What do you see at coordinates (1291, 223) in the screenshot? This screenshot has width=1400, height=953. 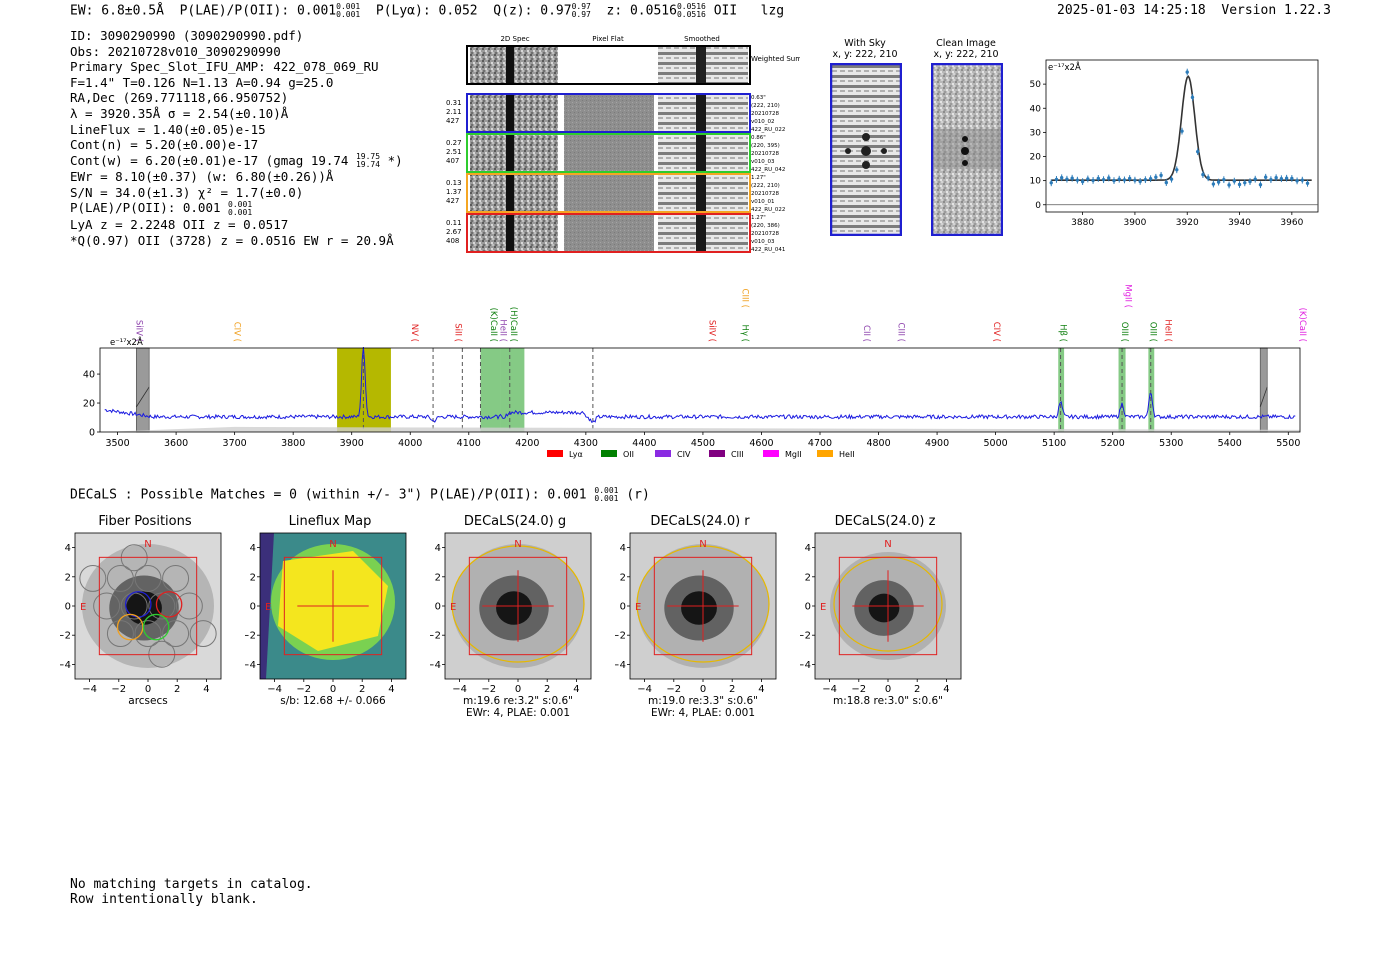 I see `fit-xtick-label: 3960` at bounding box center [1291, 223].